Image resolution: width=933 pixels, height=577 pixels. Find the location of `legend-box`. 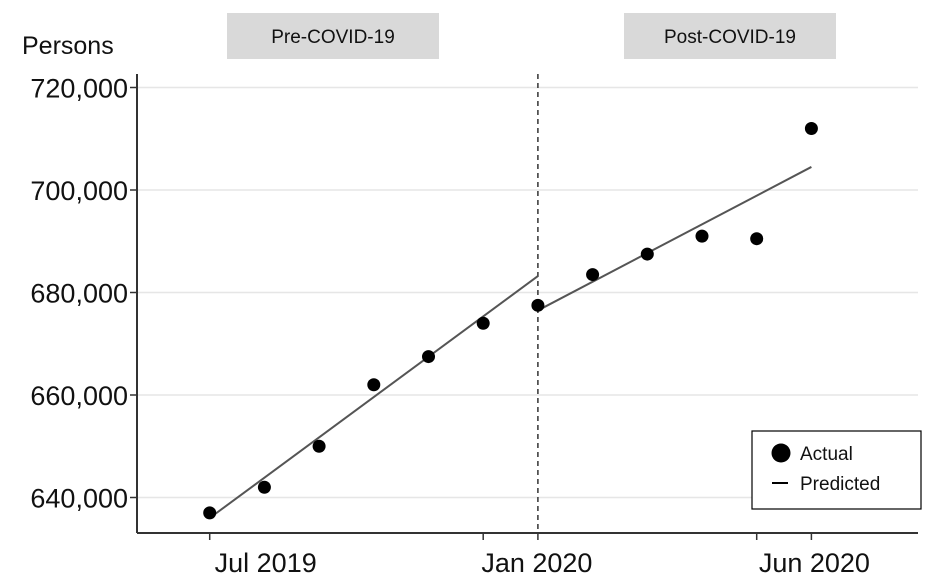

legend-box is located at coordinates (836, 470).